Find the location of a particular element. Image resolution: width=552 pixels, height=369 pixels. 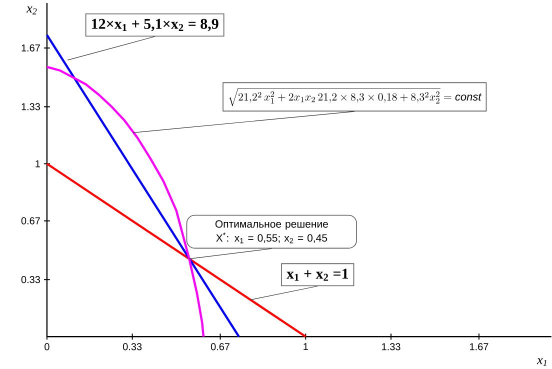

y-tick-label: 0.67 is located at coordinates (30, 220).